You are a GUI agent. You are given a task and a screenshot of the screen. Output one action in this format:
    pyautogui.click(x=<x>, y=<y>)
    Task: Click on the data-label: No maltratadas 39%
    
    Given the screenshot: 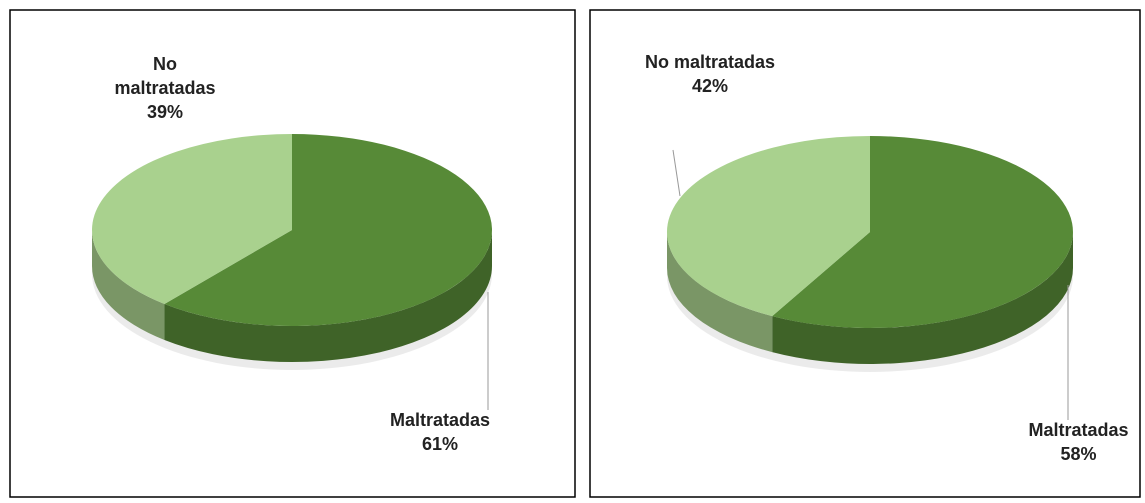 What is the action you would take?
    pyautogui.click(x=165, y=88)
    